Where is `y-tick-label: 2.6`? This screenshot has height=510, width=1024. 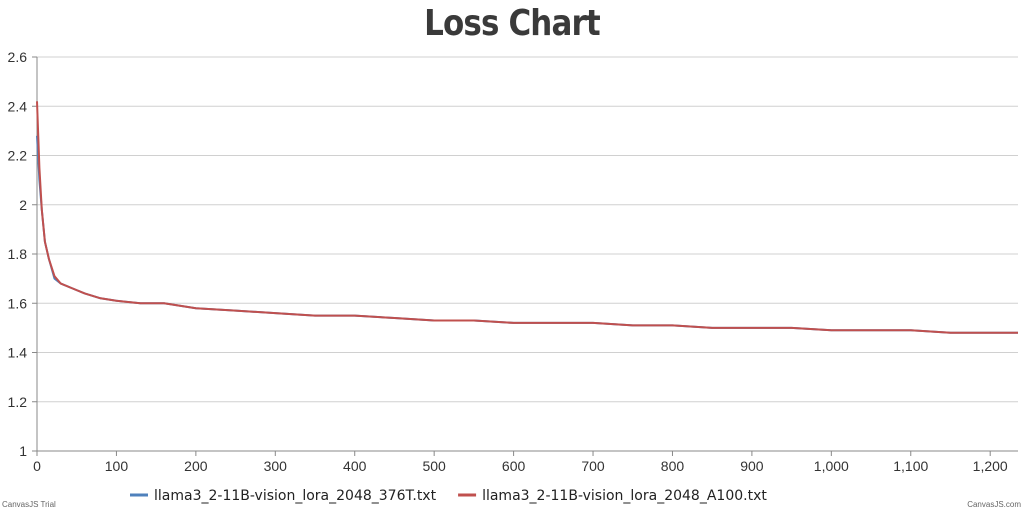 y-tick-label: 2.6 is located at coordinates (18, 57).